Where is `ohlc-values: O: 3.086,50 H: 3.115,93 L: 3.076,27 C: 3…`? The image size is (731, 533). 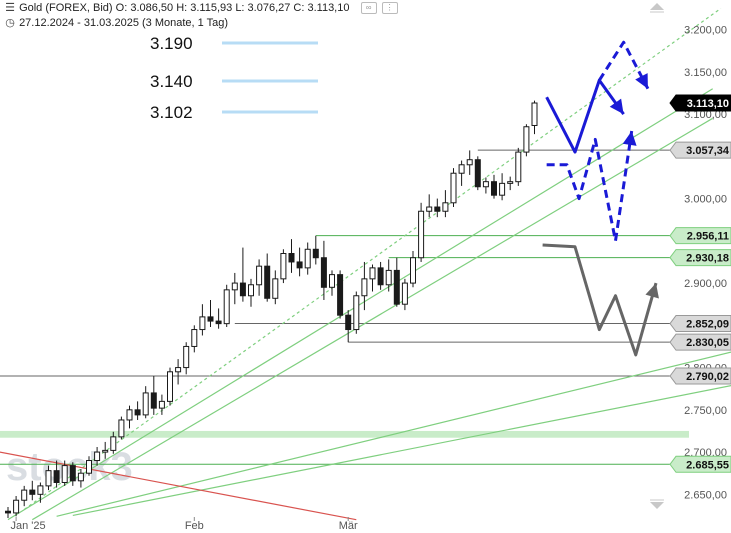 ohlc-values: O: 3.086,50 H: 3.115,93 L: 3.076,27 C: 3… is located at coordinates (232, 8).